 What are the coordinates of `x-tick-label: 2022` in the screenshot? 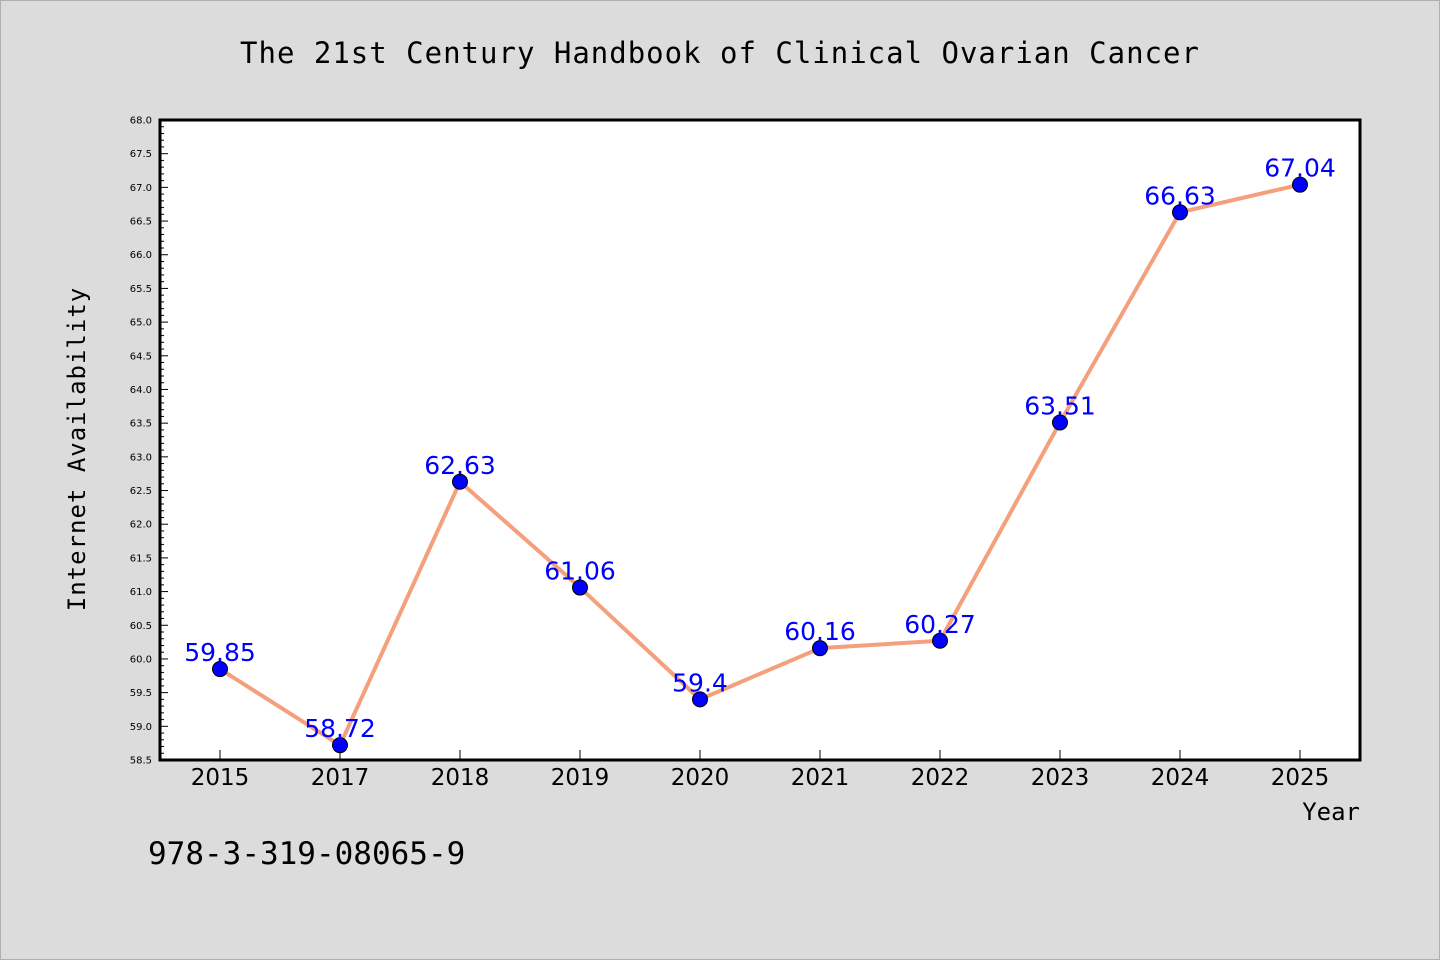 It's located at (940, 778).